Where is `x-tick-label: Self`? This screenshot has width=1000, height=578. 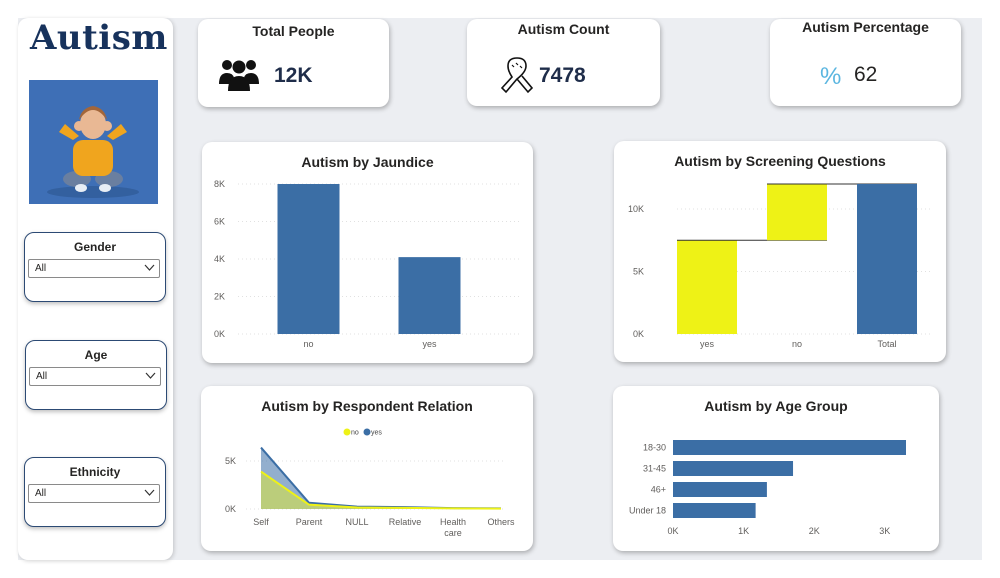 x-tick-label: Self is located at coordinates (261, 522).